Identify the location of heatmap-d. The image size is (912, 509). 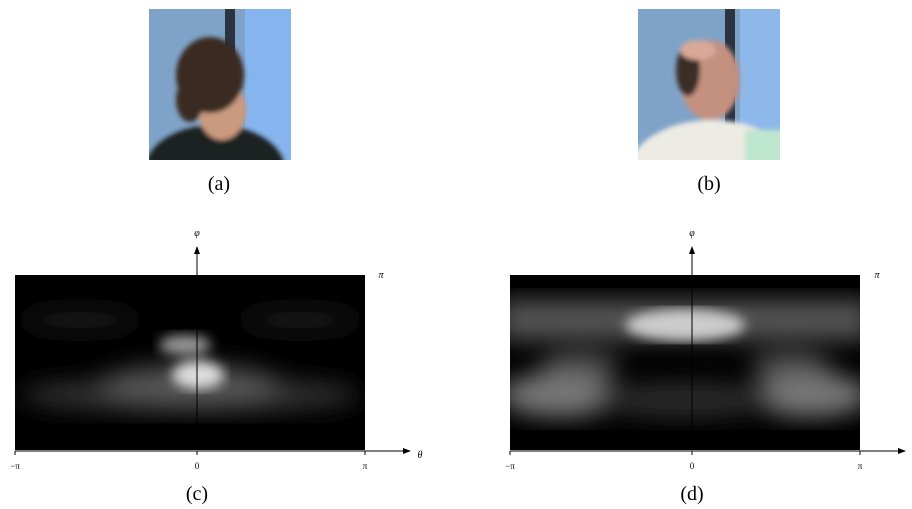
(685, 362).